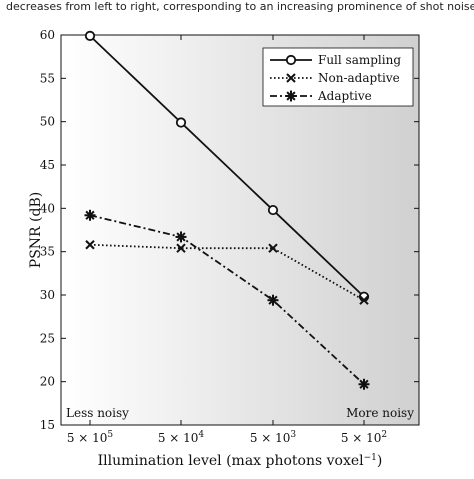  What do you see at coordinates (47, 78) in the screenshot?
I see `y-tick-label: 55` at bounding box center [47, 78].